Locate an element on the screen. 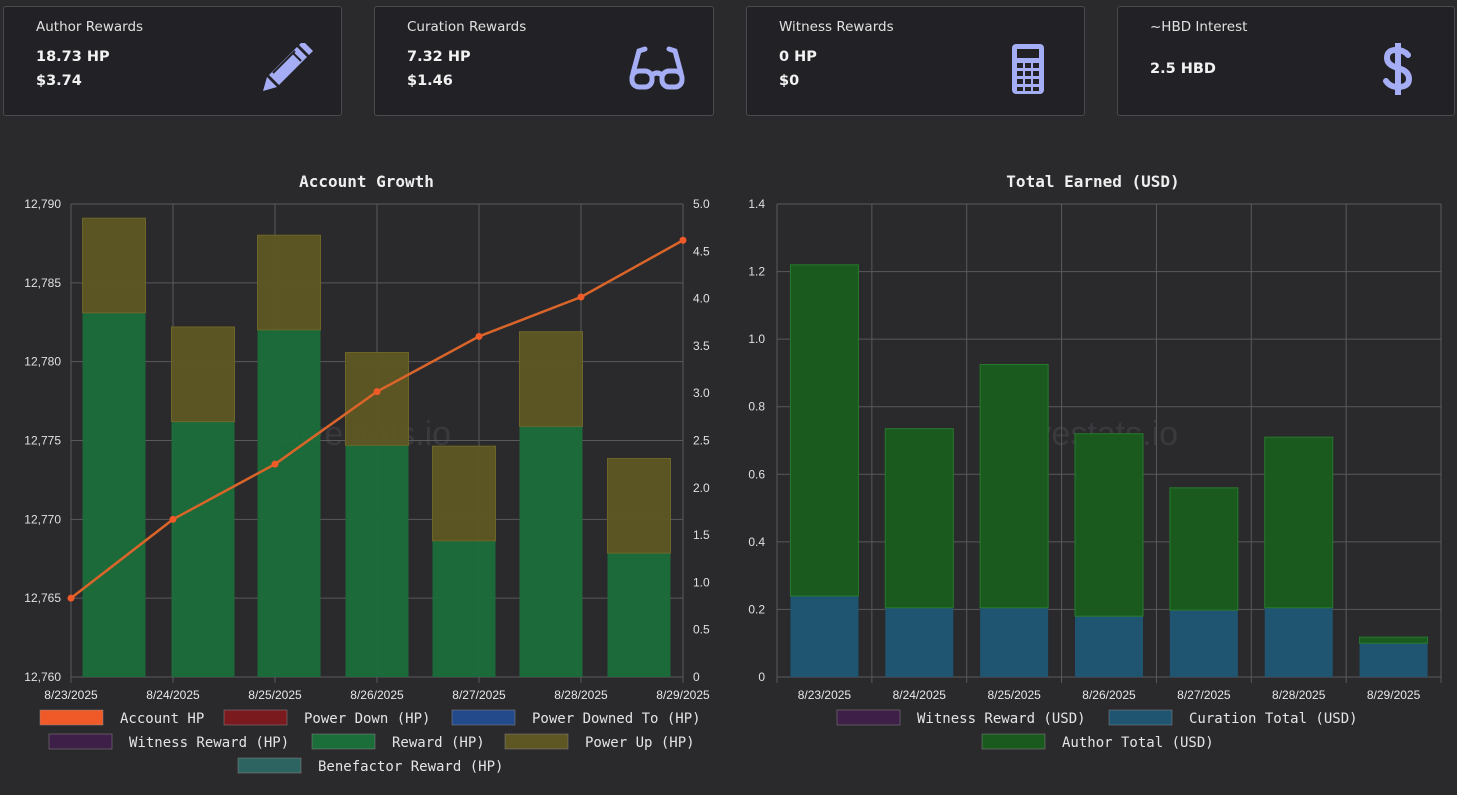 The width and height of the screenshot is (1457, 795). card-value-usd: $0 is located at coordinates (789, 81).